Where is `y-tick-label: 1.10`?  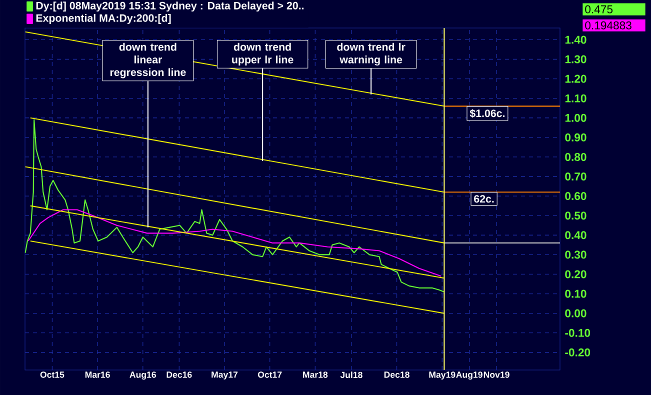
y-tick-label: 1.10 is located at coordinates (575, 98).